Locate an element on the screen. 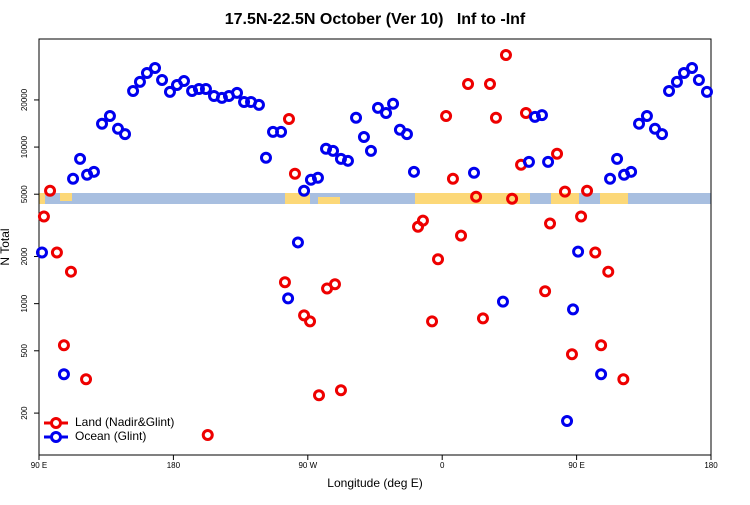  legend-marker is located at coordinates (56, 437).